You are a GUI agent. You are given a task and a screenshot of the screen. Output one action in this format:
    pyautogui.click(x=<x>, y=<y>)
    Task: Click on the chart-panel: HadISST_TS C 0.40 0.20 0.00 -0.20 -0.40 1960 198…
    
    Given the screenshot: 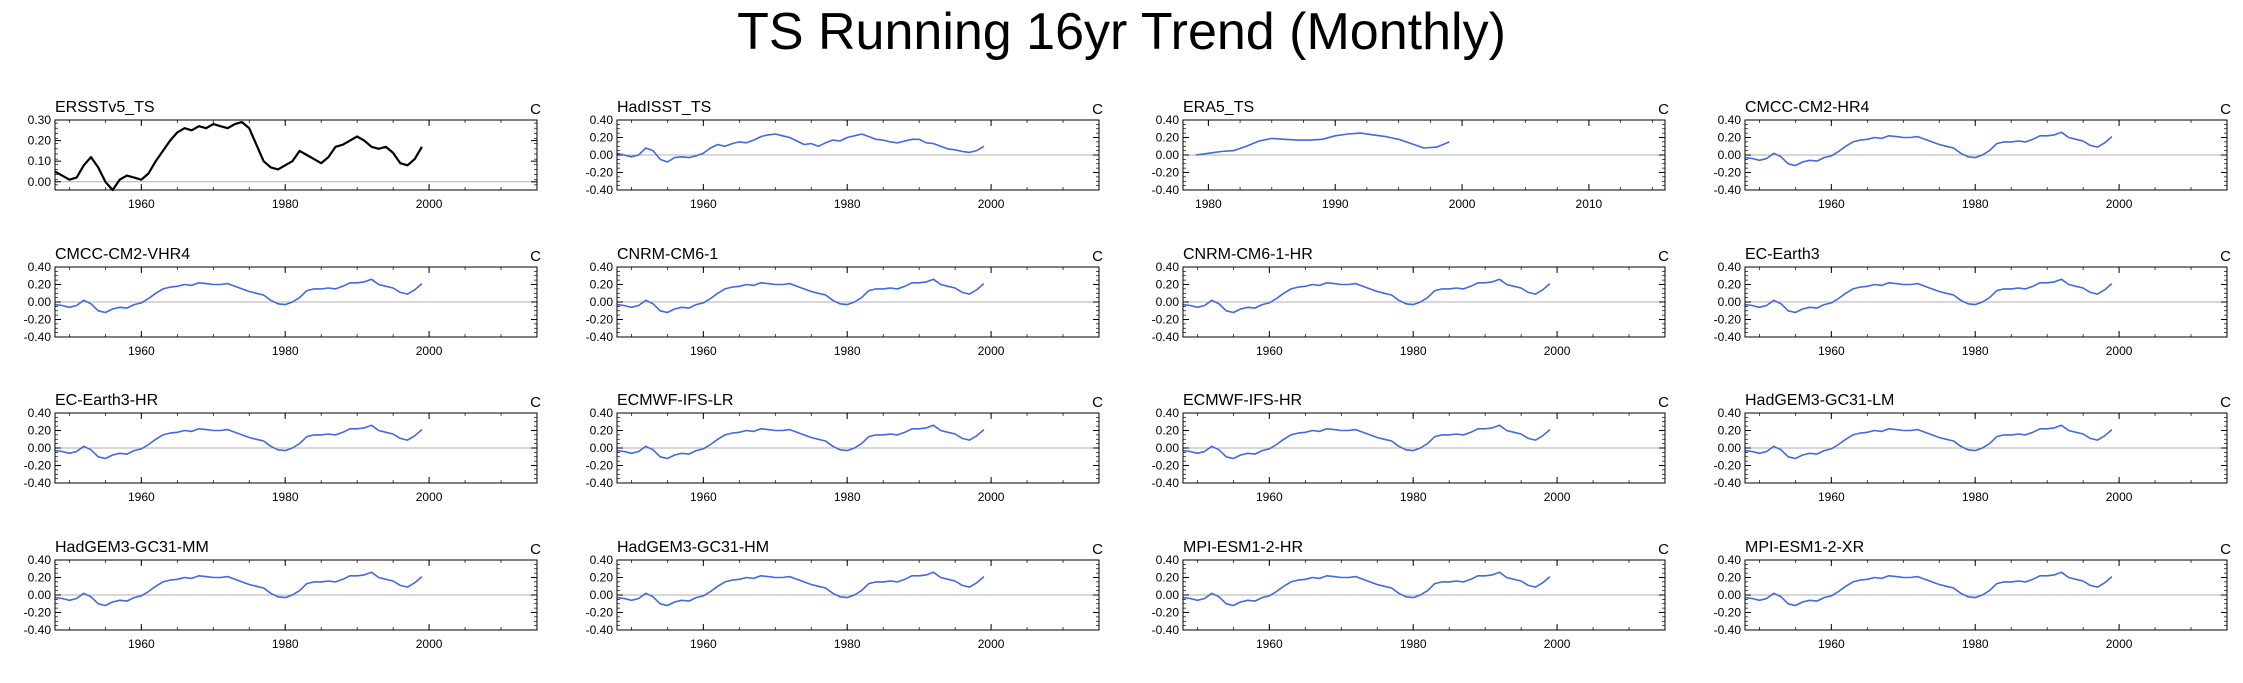 What is the action you would take?
    pyautogui.click(x=845, y=155)
    